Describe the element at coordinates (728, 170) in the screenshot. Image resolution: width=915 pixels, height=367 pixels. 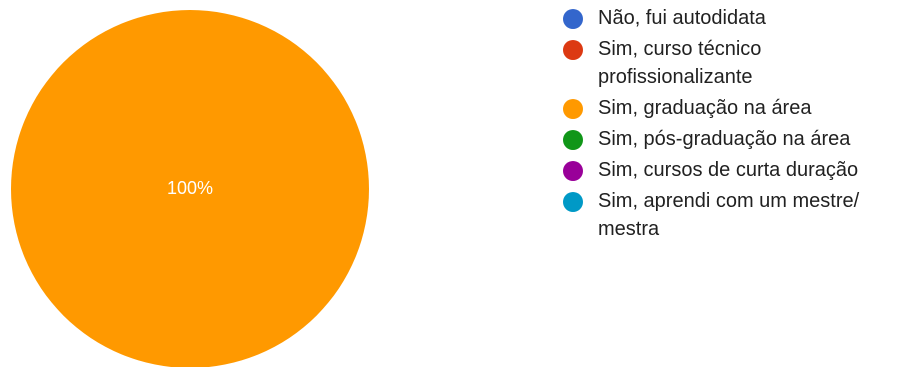
I see `legend-label: Sim, cursos de curta duração` at that location.